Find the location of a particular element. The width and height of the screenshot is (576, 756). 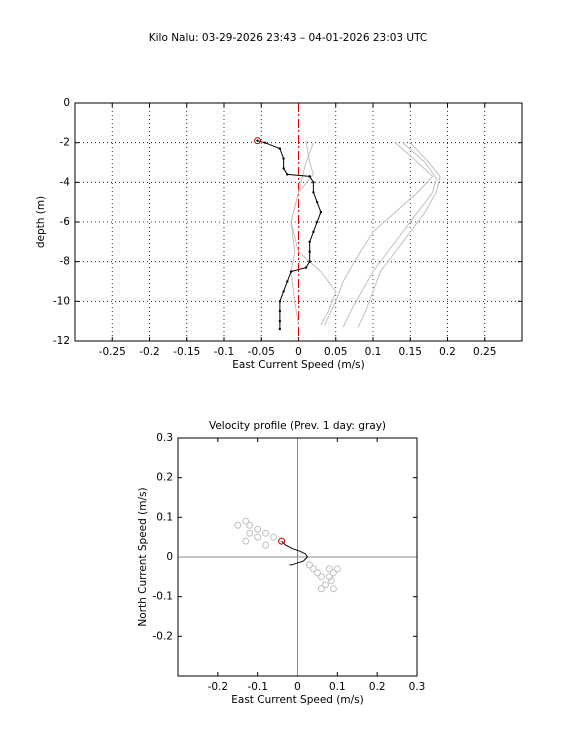

y-tick-label: -10 is located at coordinates (61, 301).